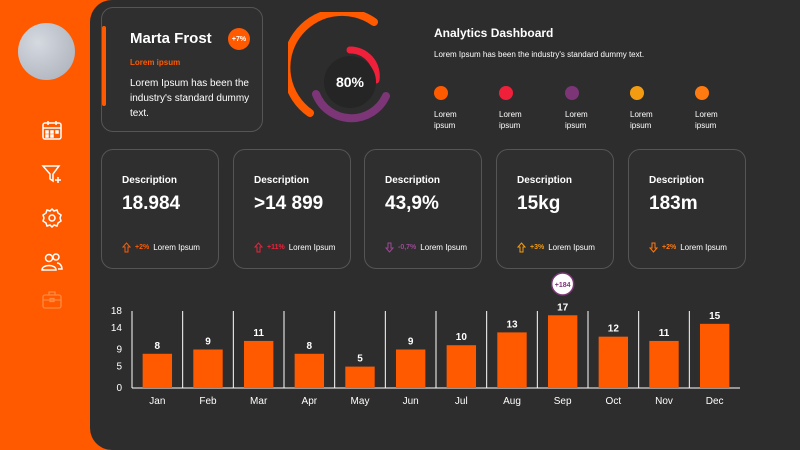  What do you see at coordinates (259, 401) in the screenshot?
I see `x-tick-label: Mar` at bounding box center [259, 401].